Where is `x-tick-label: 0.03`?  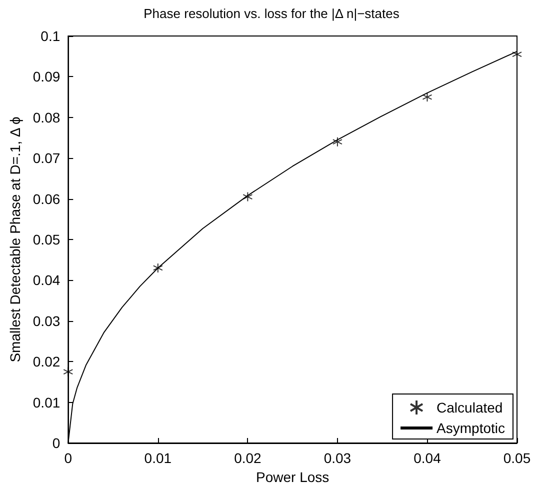 x-tick-label: 0.03 is located at coordinates (338, 458).